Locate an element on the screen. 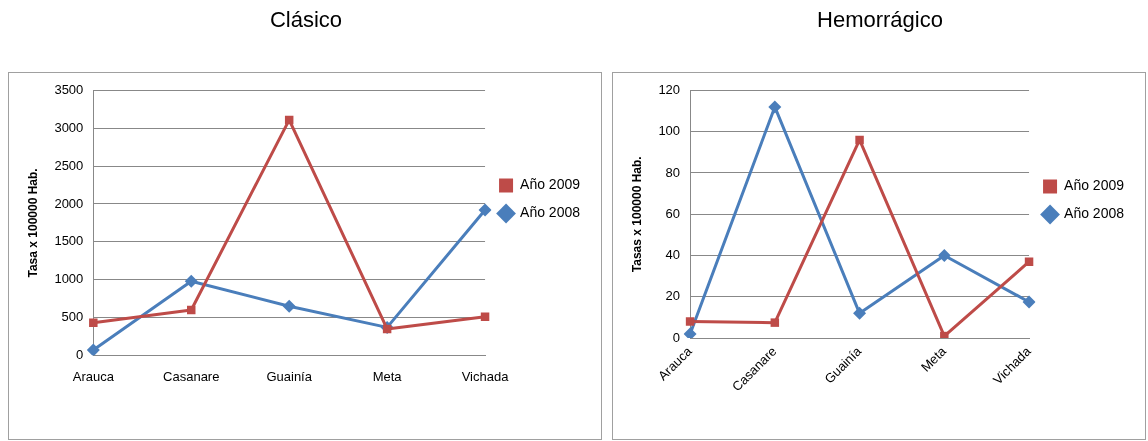 This screenshot has height=441, width=1148. x-tick-label: Meta is located at coordinates (387, 376).